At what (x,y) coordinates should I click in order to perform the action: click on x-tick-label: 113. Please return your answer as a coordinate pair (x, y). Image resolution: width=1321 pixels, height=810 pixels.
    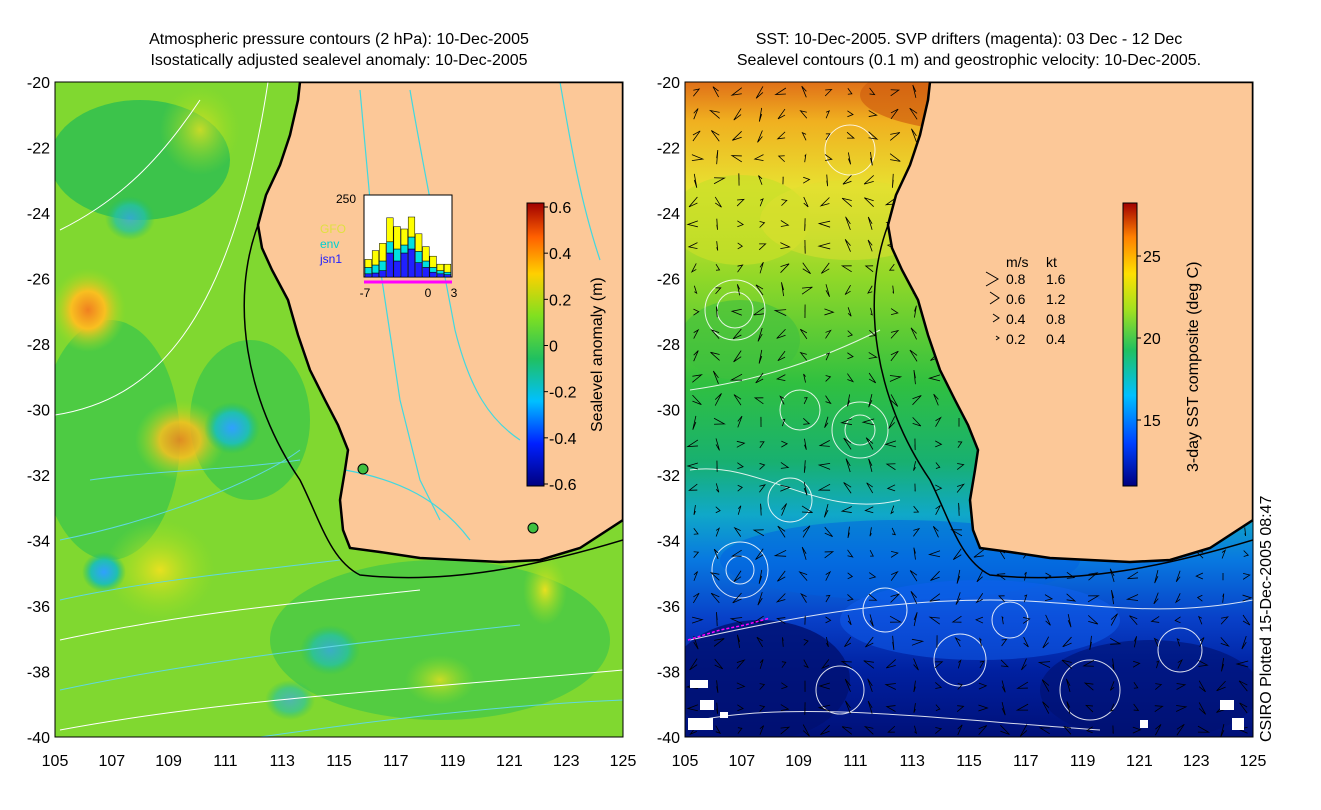
    Looking at the image, I should click on (282, 761).